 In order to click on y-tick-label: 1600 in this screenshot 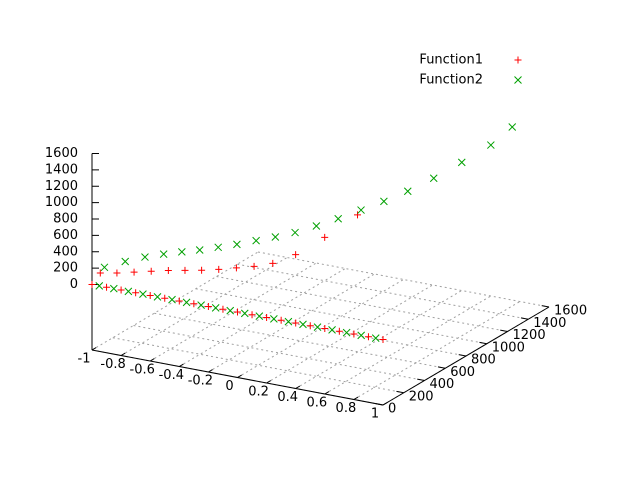, I will do `click(570, 311)`.